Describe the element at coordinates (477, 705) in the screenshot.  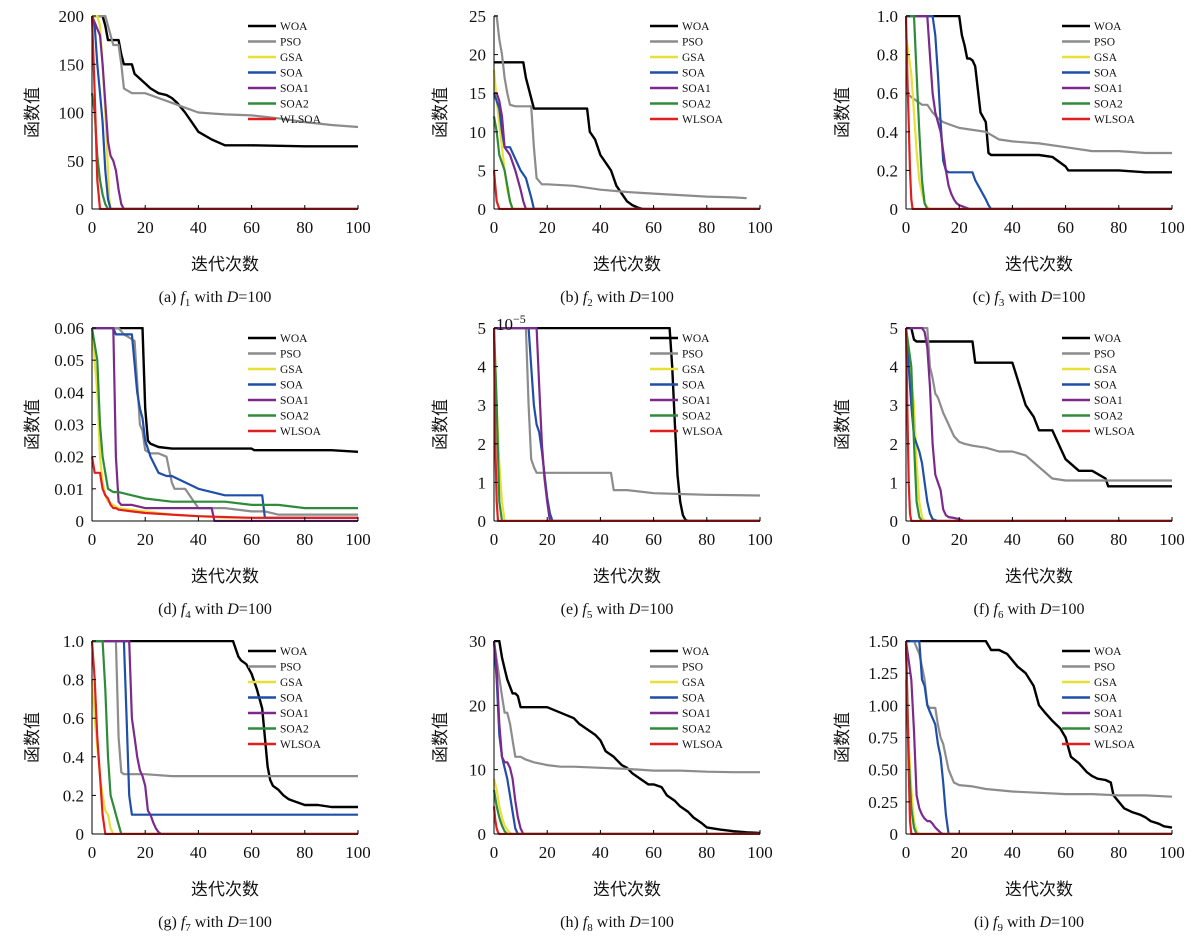
I see `y-tick-label: 20` at that location.